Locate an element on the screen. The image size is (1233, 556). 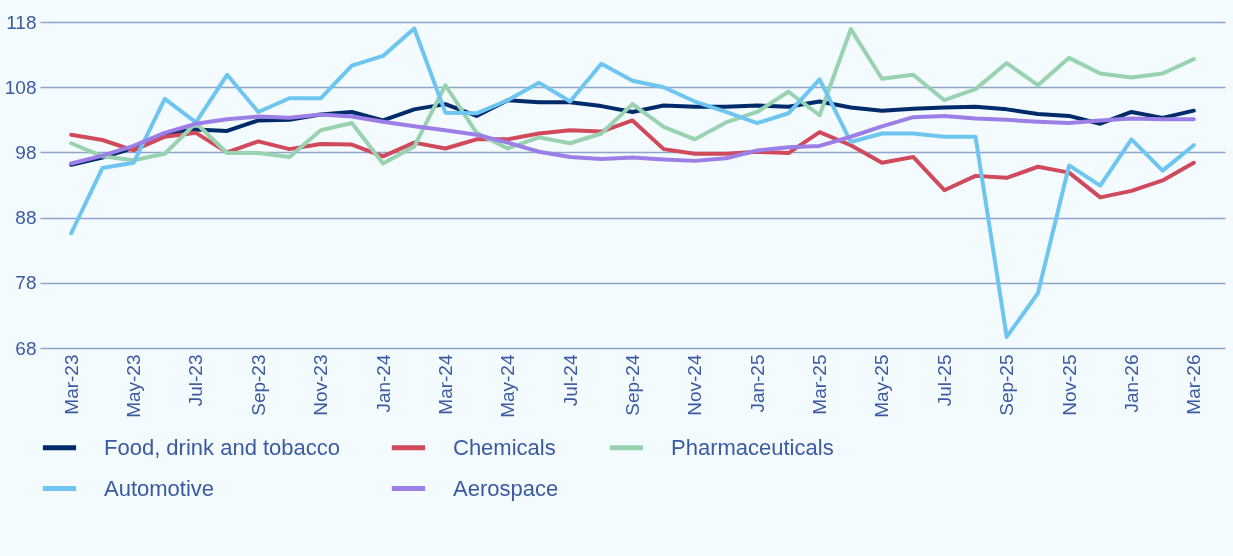
y-tick-label: 98 is located at coordinates (26, 152).